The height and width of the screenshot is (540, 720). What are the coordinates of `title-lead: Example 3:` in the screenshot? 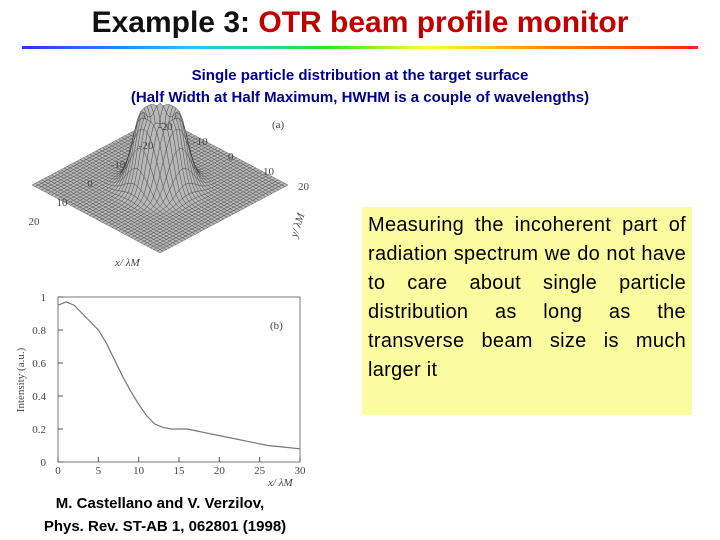 It's located at (171, 22).